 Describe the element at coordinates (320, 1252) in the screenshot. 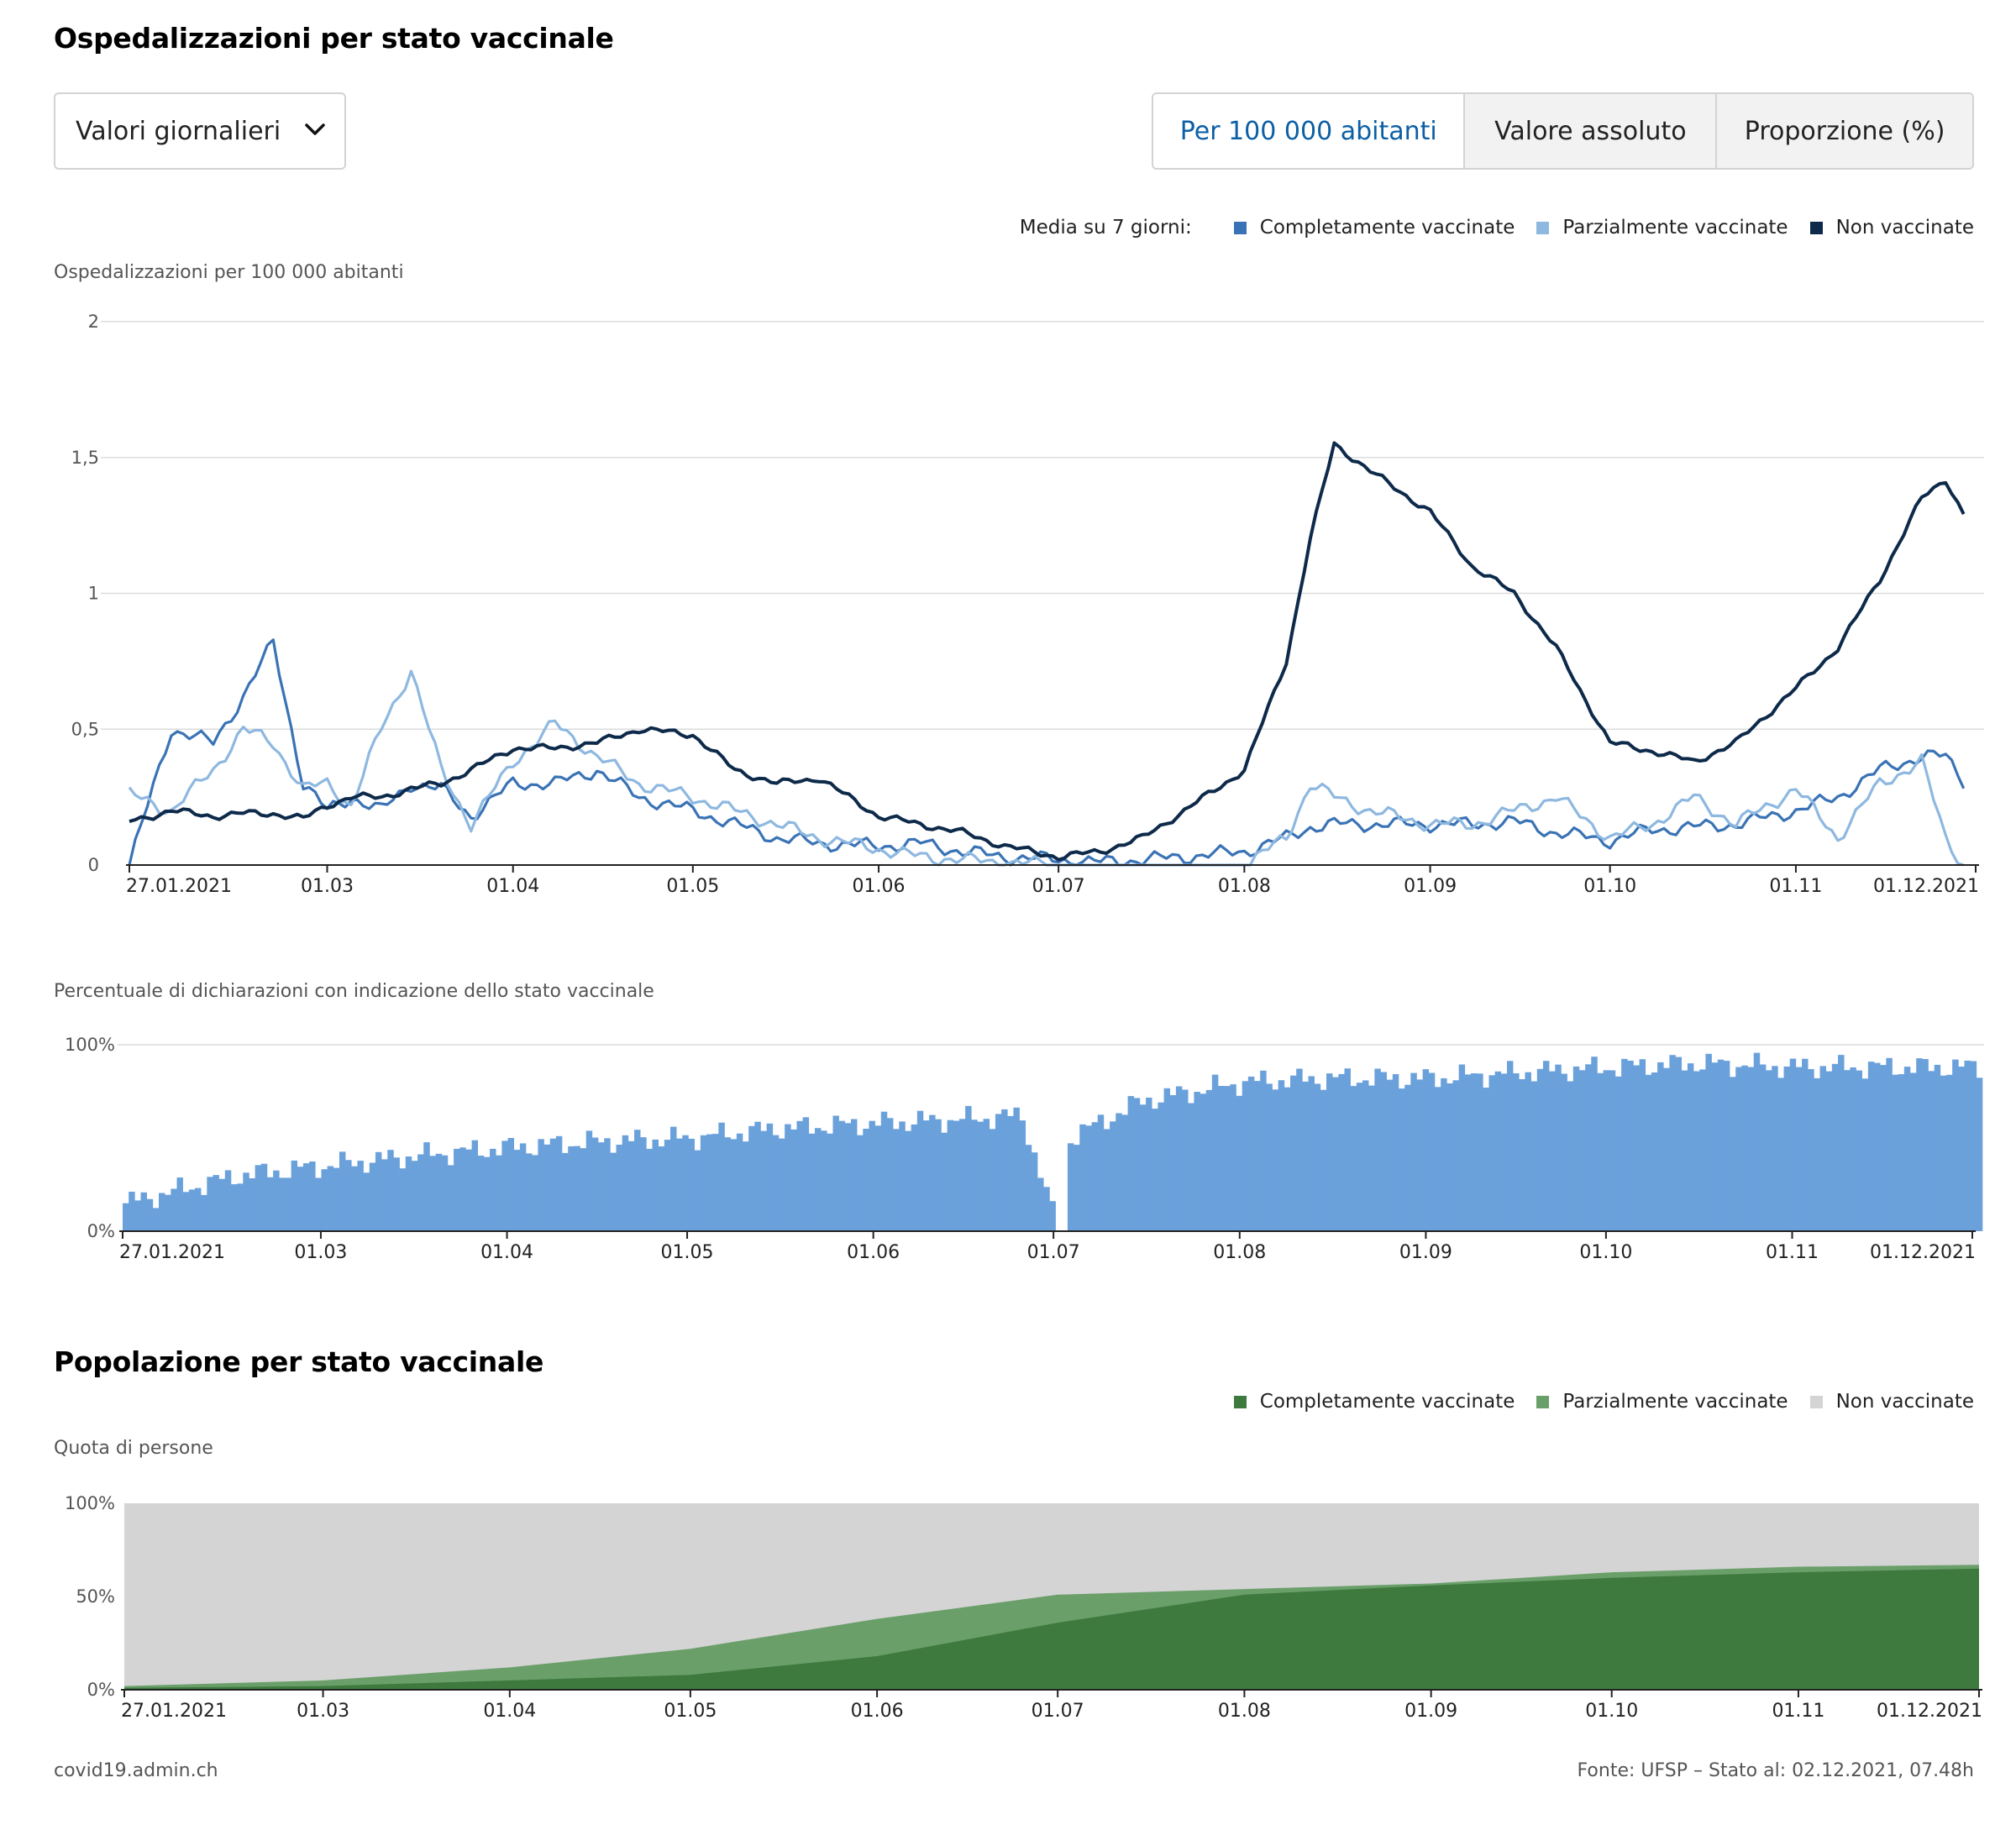

I see `x-tick-label: 01.03` at that location.